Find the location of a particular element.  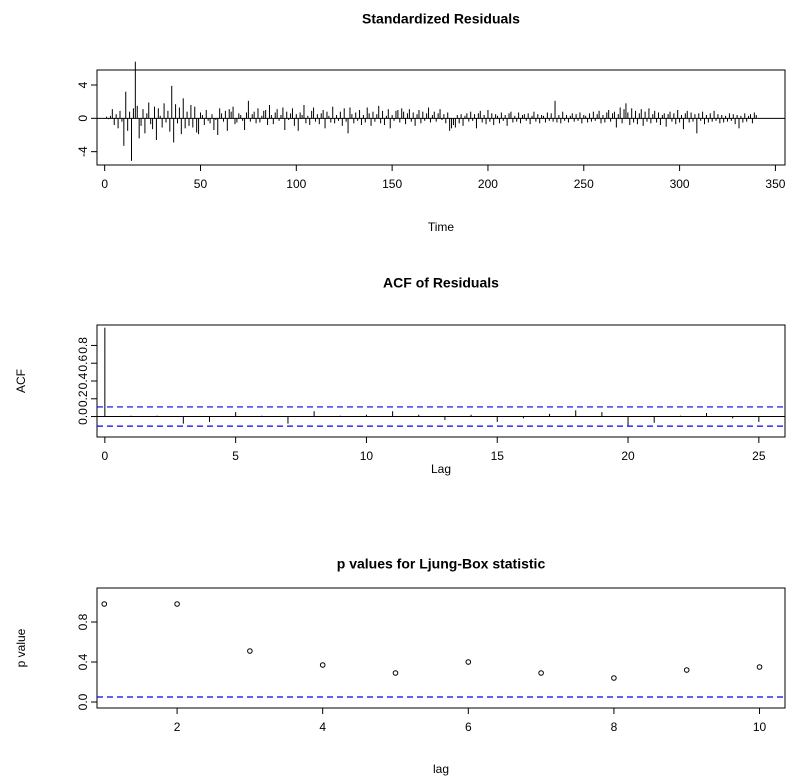

x-axis-label: lag is located at coordinates (441, 769).